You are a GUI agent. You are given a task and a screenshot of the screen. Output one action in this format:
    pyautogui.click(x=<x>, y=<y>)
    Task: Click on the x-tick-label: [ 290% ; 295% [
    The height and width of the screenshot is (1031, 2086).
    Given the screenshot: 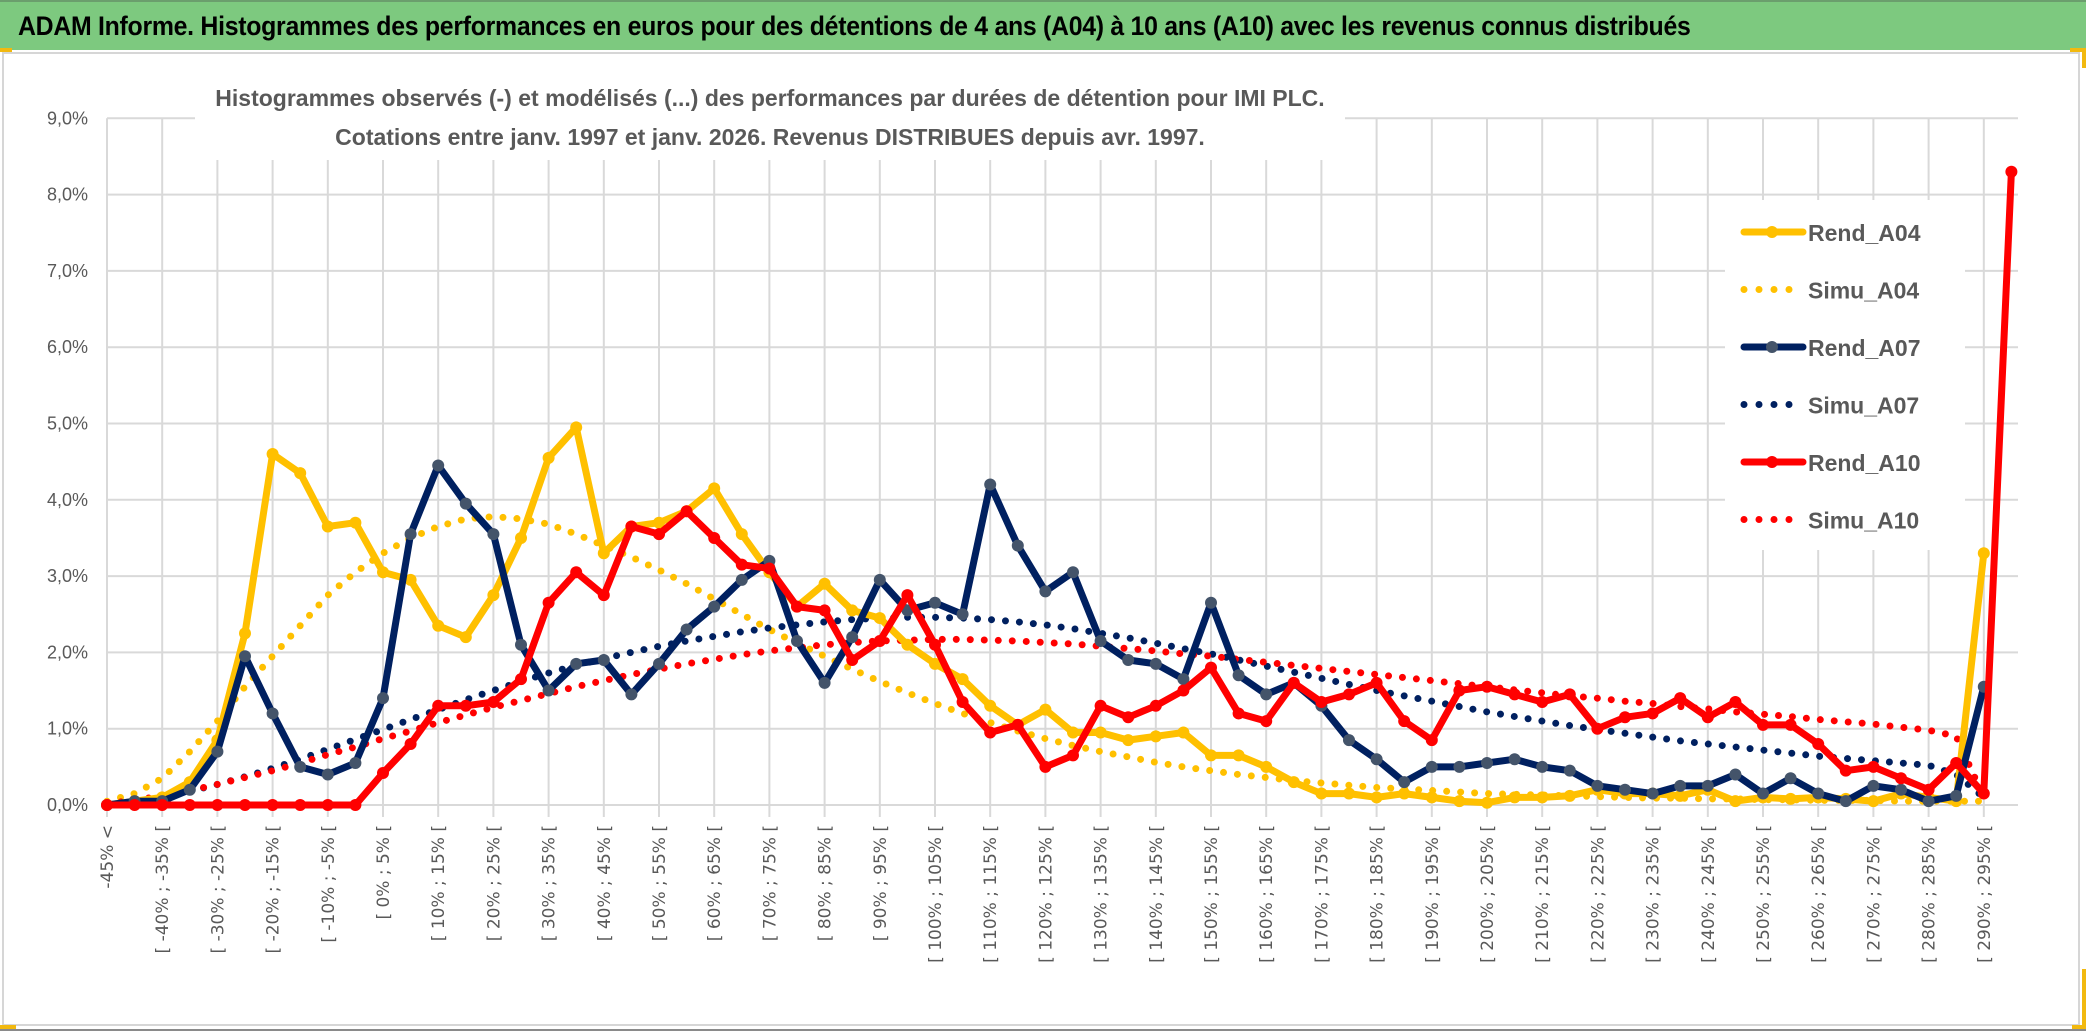 What is the action you would take?
    pyautogui.click(x=1985, y=894)
    